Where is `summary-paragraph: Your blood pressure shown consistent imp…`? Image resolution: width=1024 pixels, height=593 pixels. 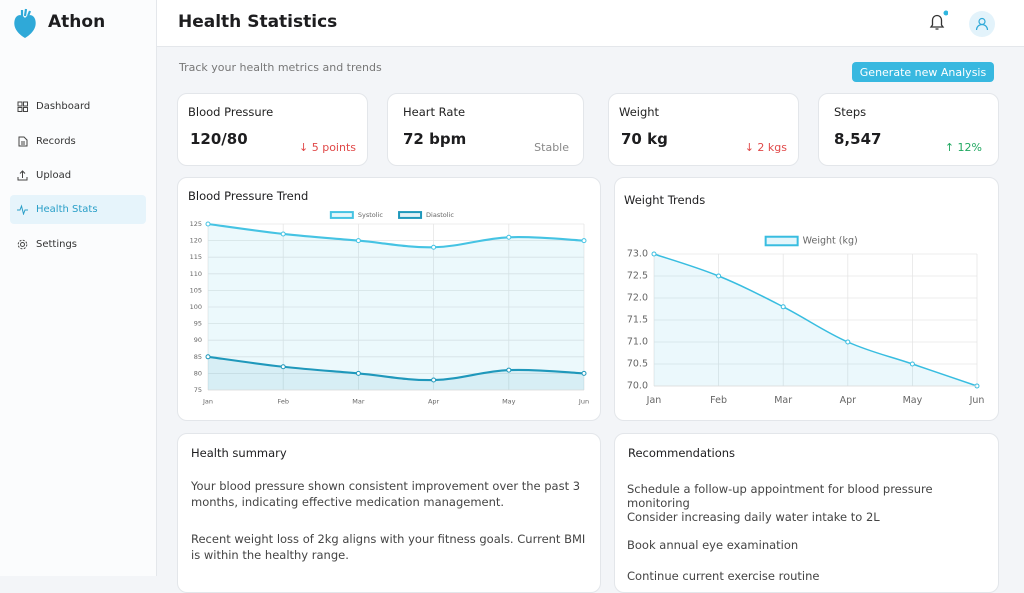
summary-paragraph: Your blood pressure shown consistent imp… is located at coordinates (386, 494).